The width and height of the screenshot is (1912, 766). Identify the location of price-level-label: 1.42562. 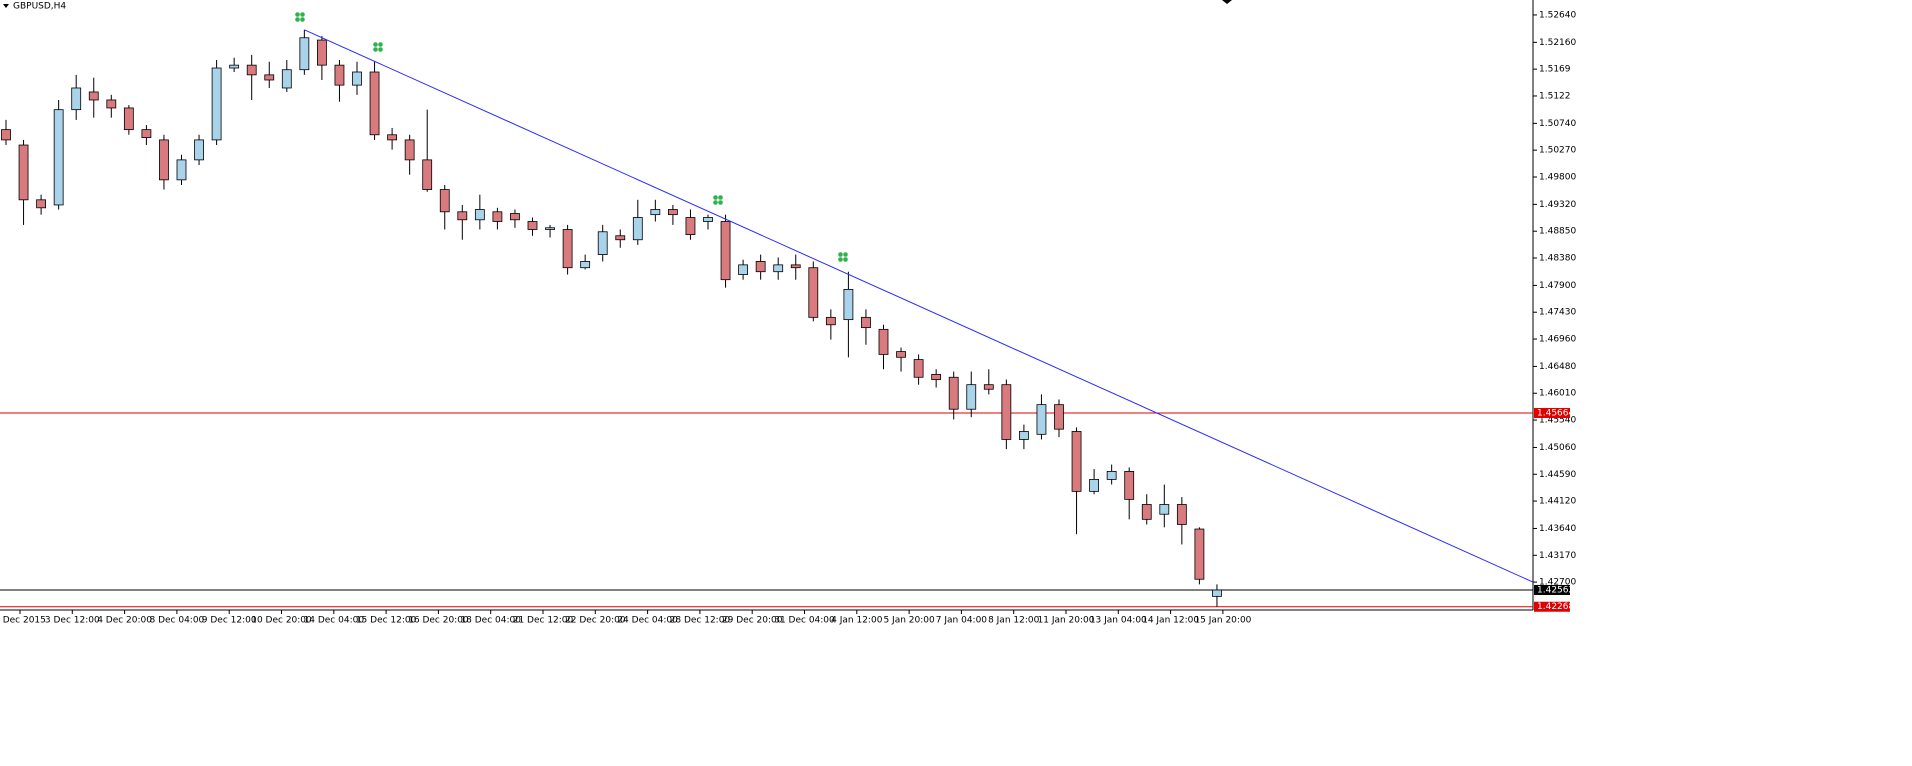
(1555, 590).